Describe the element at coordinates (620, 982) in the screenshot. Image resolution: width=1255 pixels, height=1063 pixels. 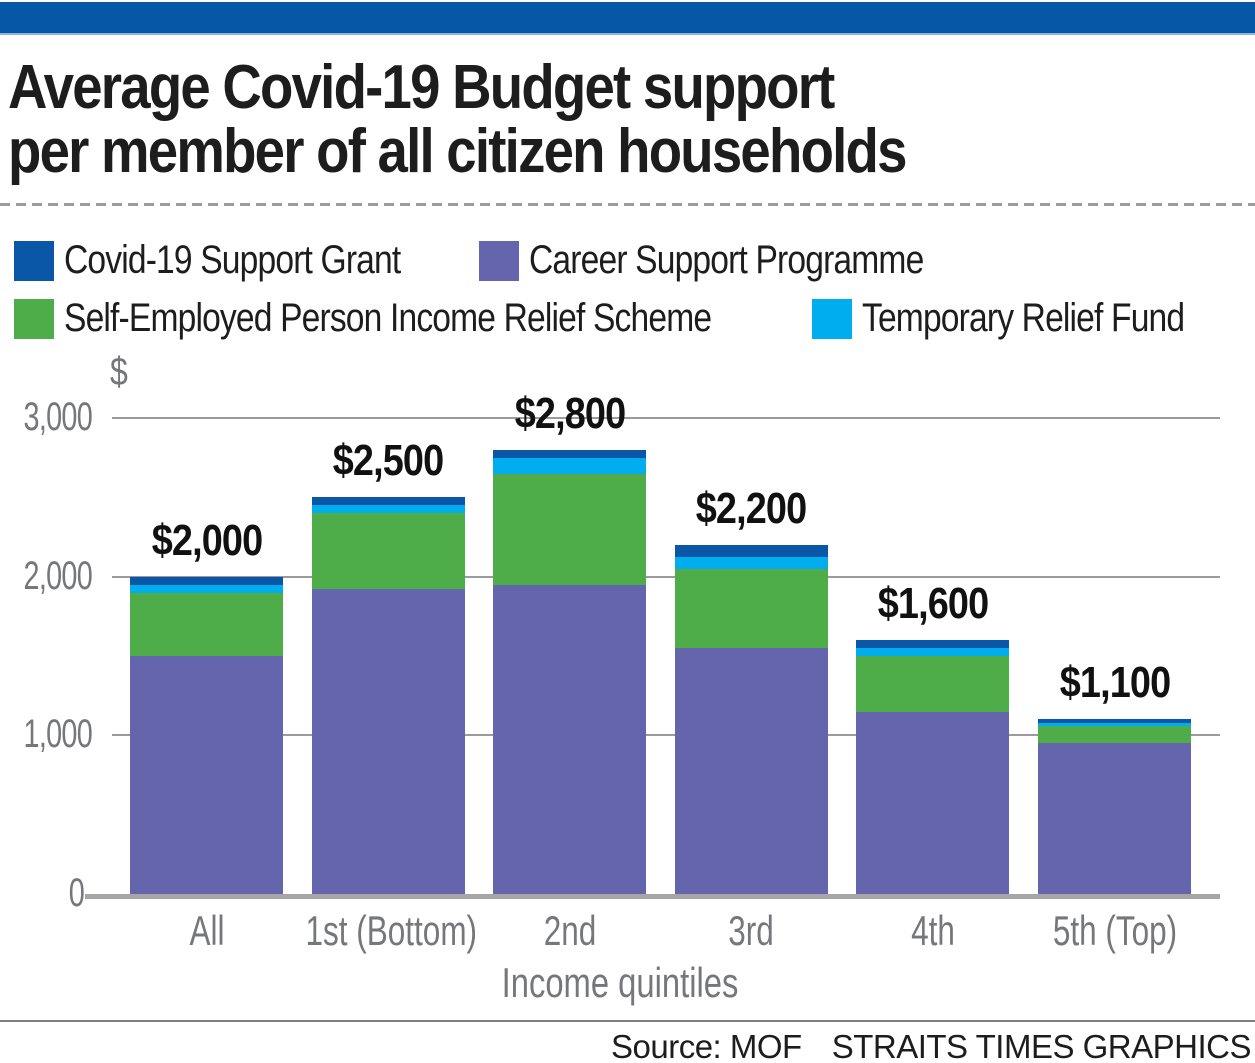
I see `x-axis-title: Income quintiles` at that location.